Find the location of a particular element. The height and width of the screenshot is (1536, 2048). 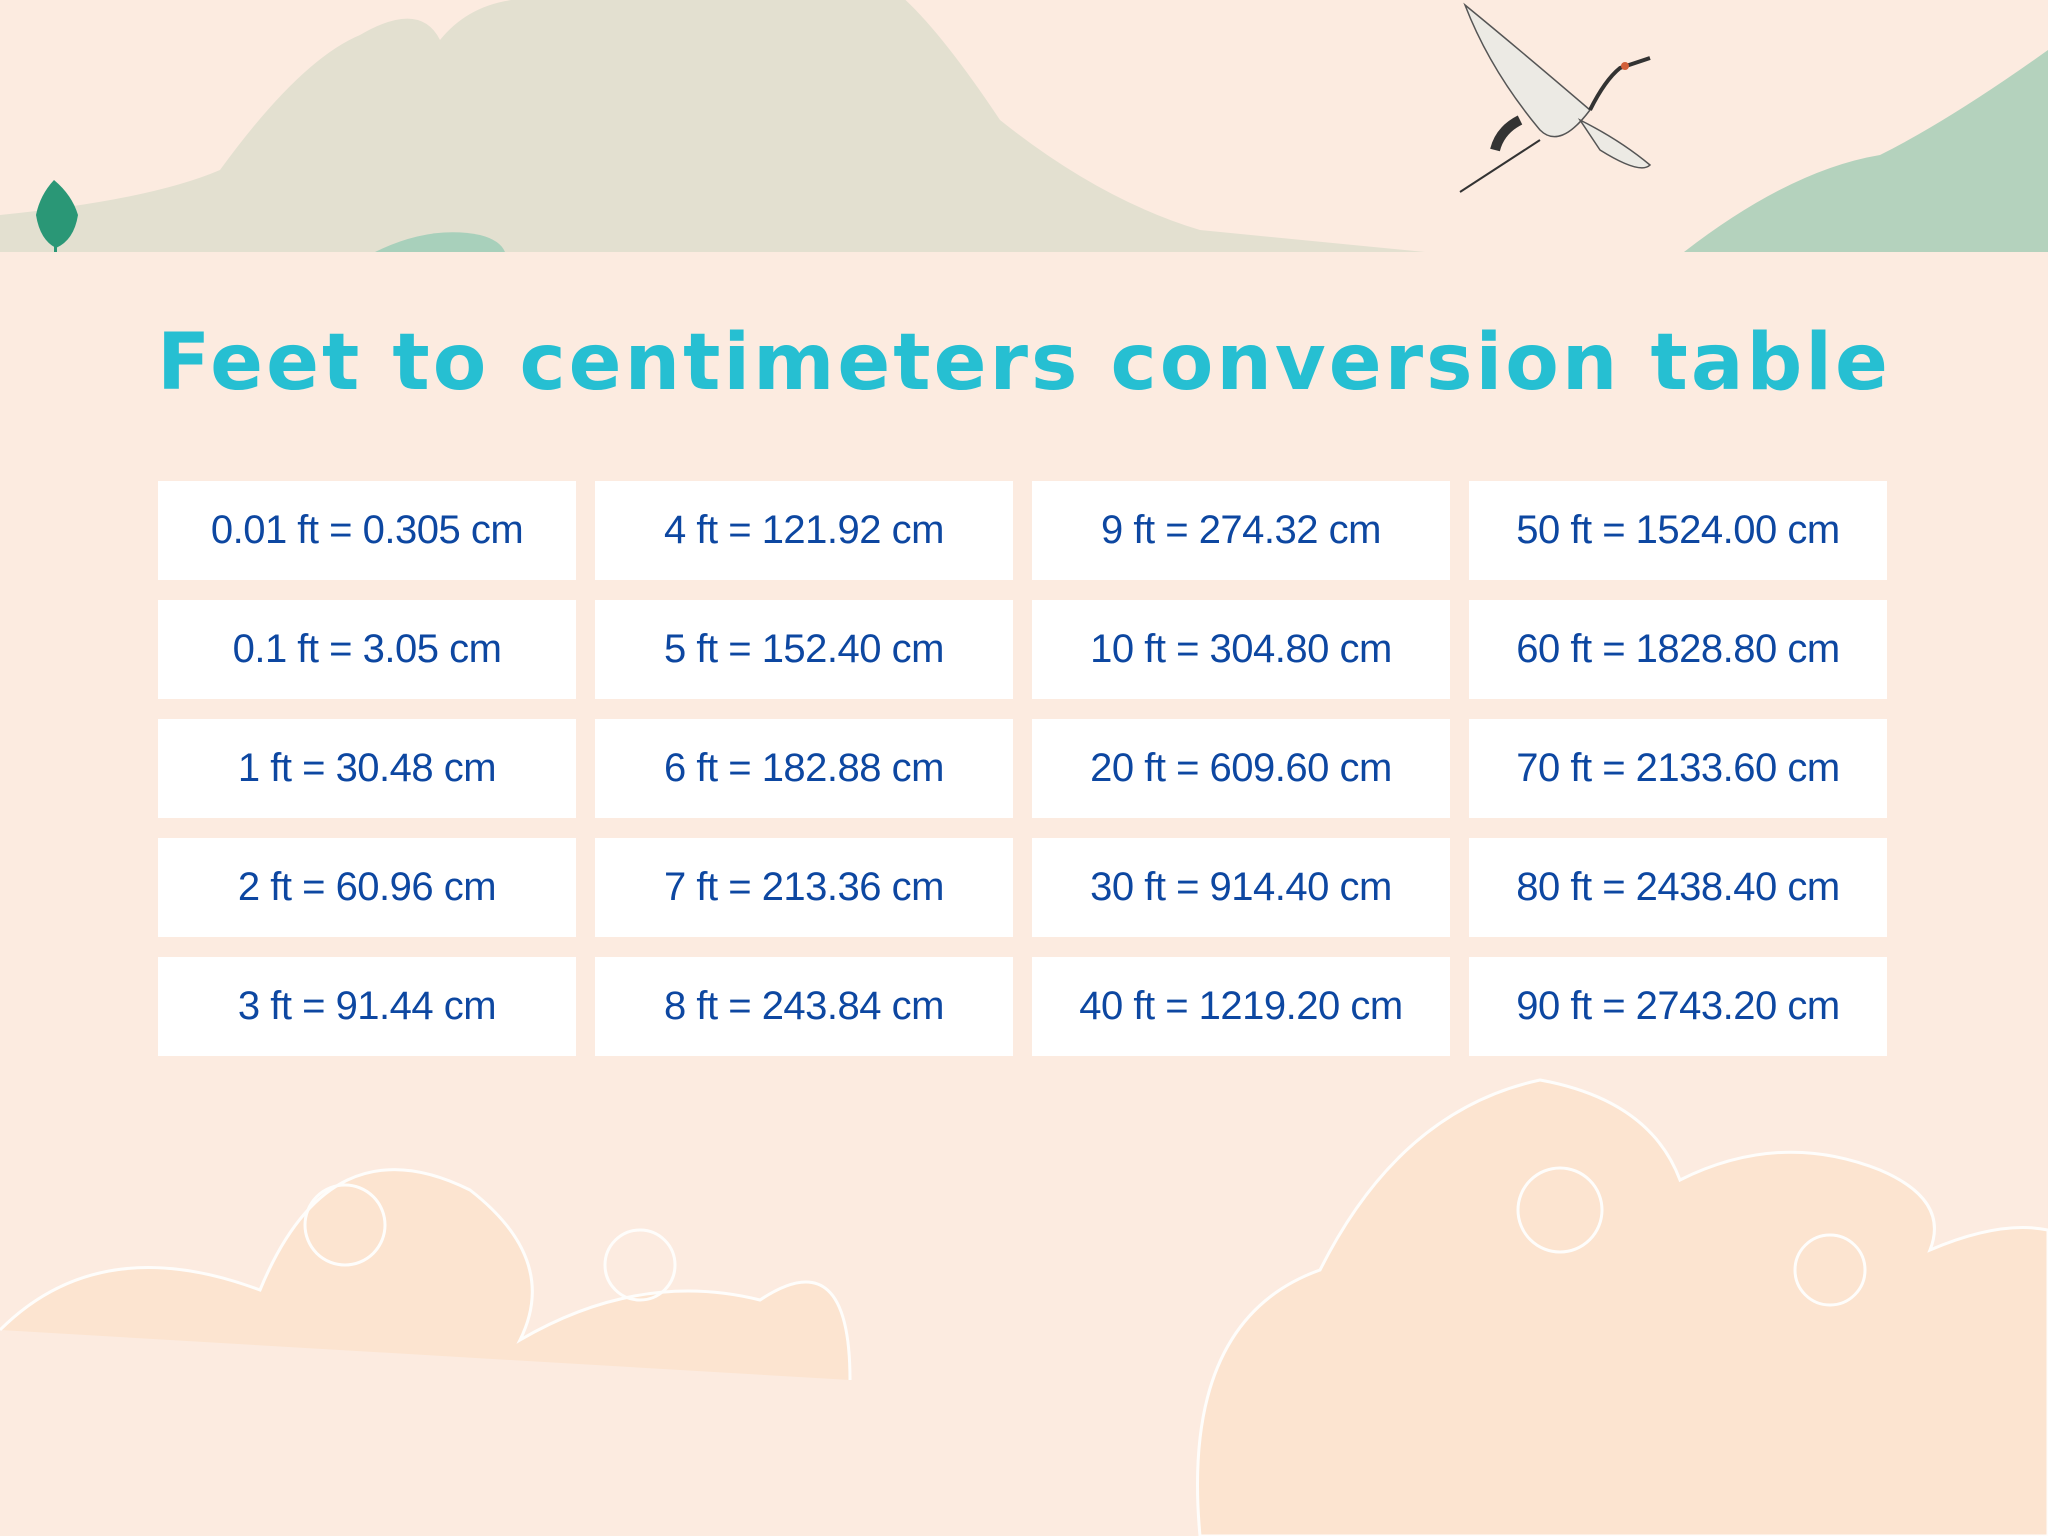

table-cell: 9 ft = 274.32 cm is located at coordinates (1241, 530).